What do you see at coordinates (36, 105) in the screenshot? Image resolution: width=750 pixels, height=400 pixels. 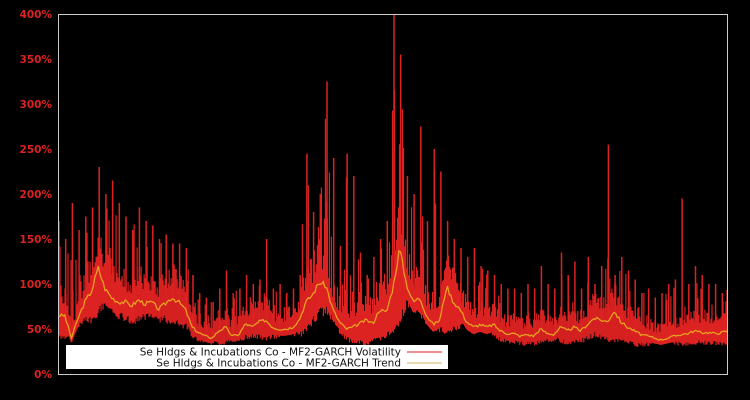 I see `y-tick-label: 300%` at bounding box center [36, 105].